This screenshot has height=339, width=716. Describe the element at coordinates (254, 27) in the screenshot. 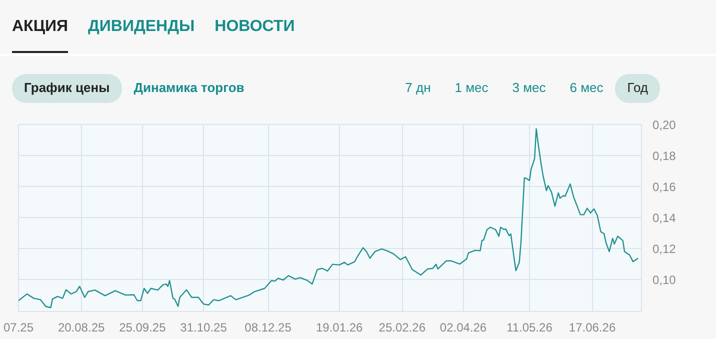

I see `text: НОВОСТИ` at that location.